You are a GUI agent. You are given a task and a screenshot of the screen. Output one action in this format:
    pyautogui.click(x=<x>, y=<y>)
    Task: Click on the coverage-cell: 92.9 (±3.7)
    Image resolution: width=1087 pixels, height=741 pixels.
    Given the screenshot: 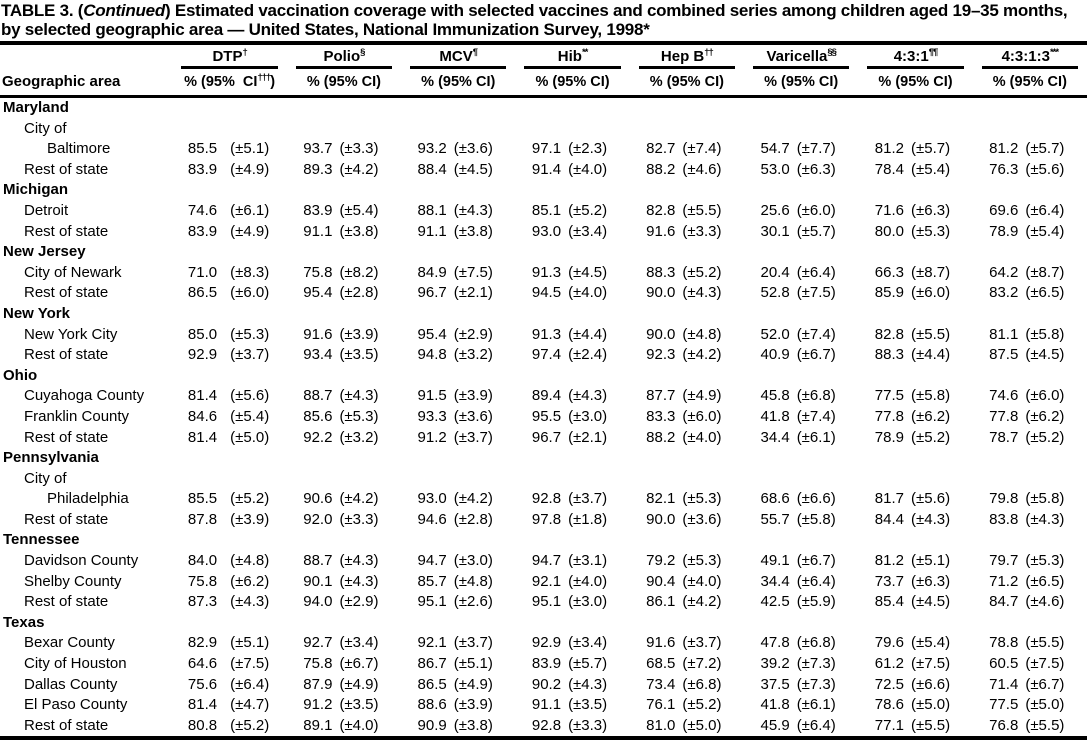 What is the action you would take?
    pyautogui.click(x=229, y=355)
    